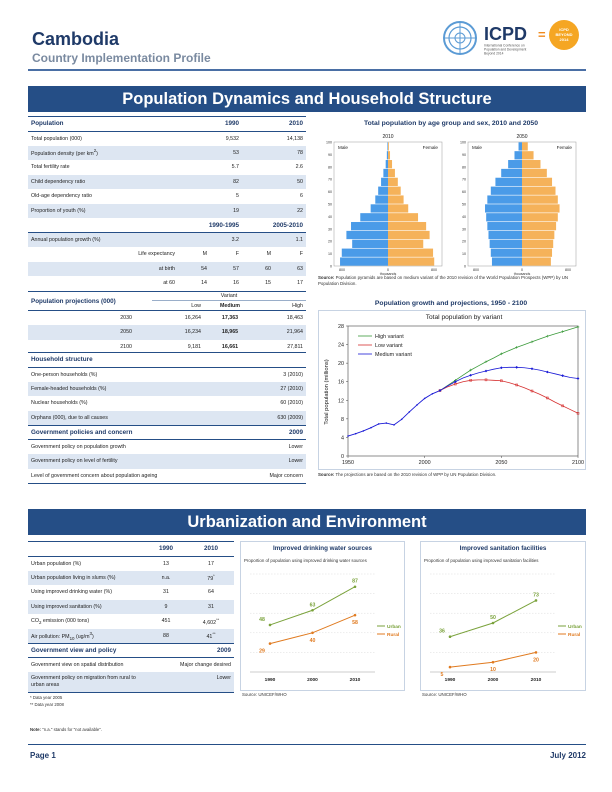  What do you see at coordinates (293, 374) in the screenshot?
I see `row-value: 3 (2010)` at bounding box center [293, 374].